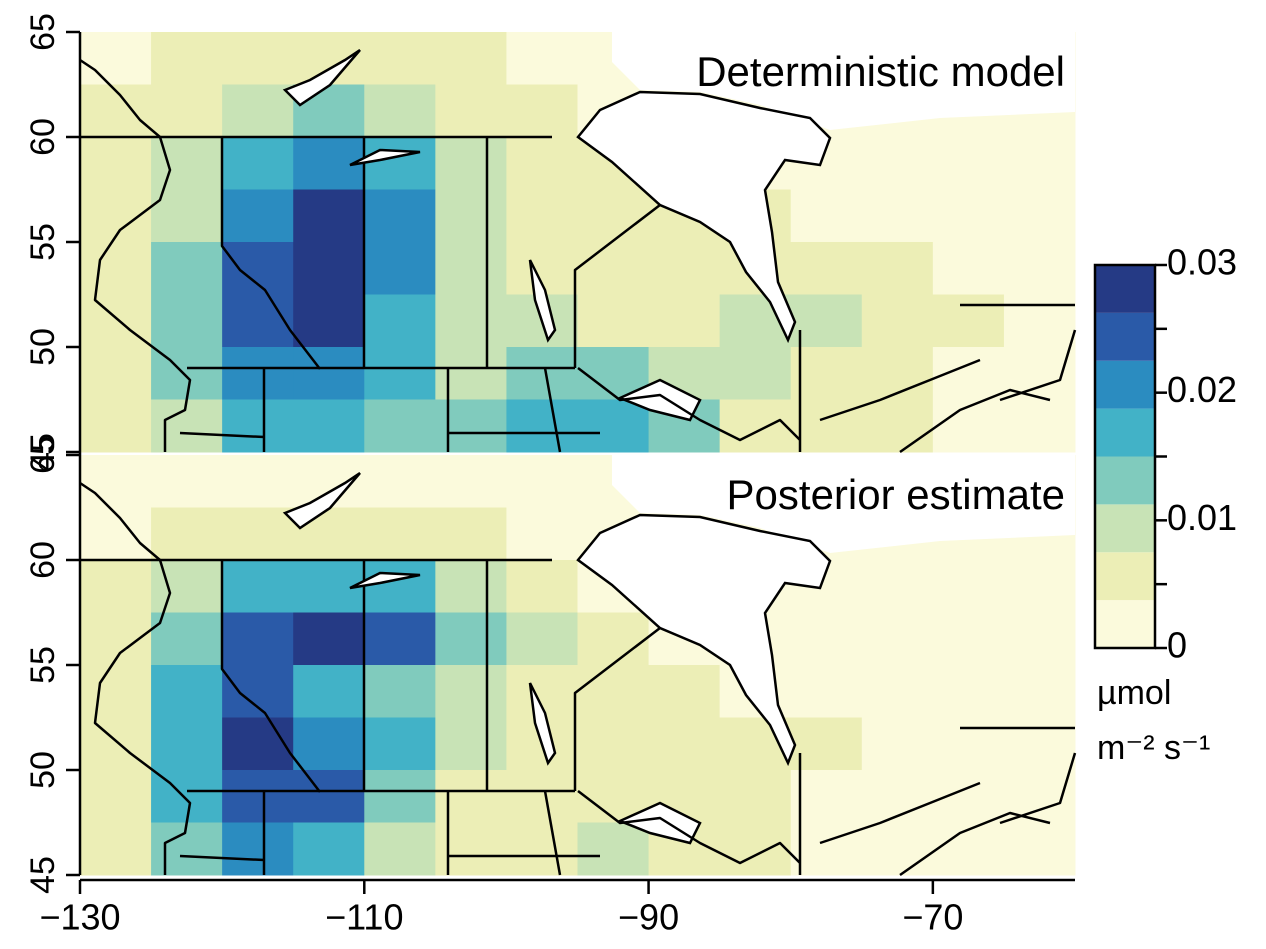  Describe the element at coordinates (896, 494) in the screenshot. I see `panel-title: Posterior estimate` at that location.